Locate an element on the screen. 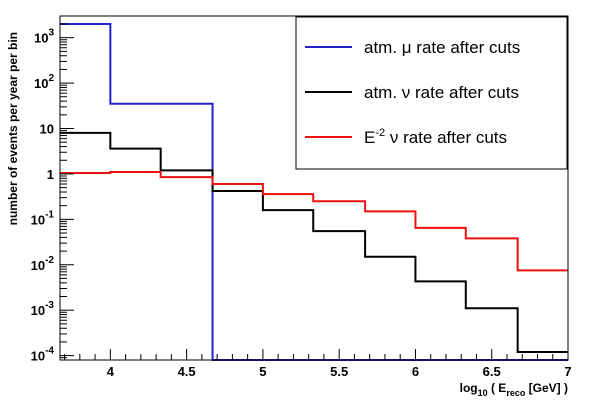 The height and width of the screenshot is (403, 599). x-tick-label: 5 is located at coordinates (262, 371).